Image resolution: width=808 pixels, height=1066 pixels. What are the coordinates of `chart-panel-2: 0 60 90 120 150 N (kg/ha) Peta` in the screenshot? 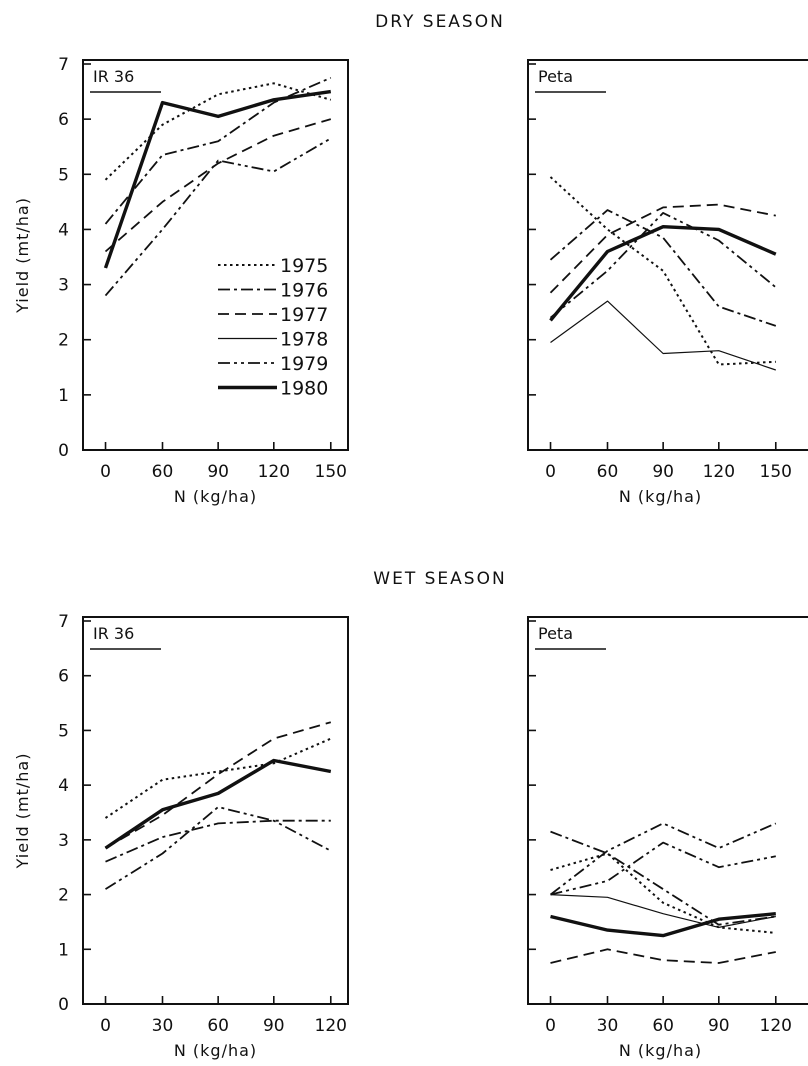 It's located at (667, 282).